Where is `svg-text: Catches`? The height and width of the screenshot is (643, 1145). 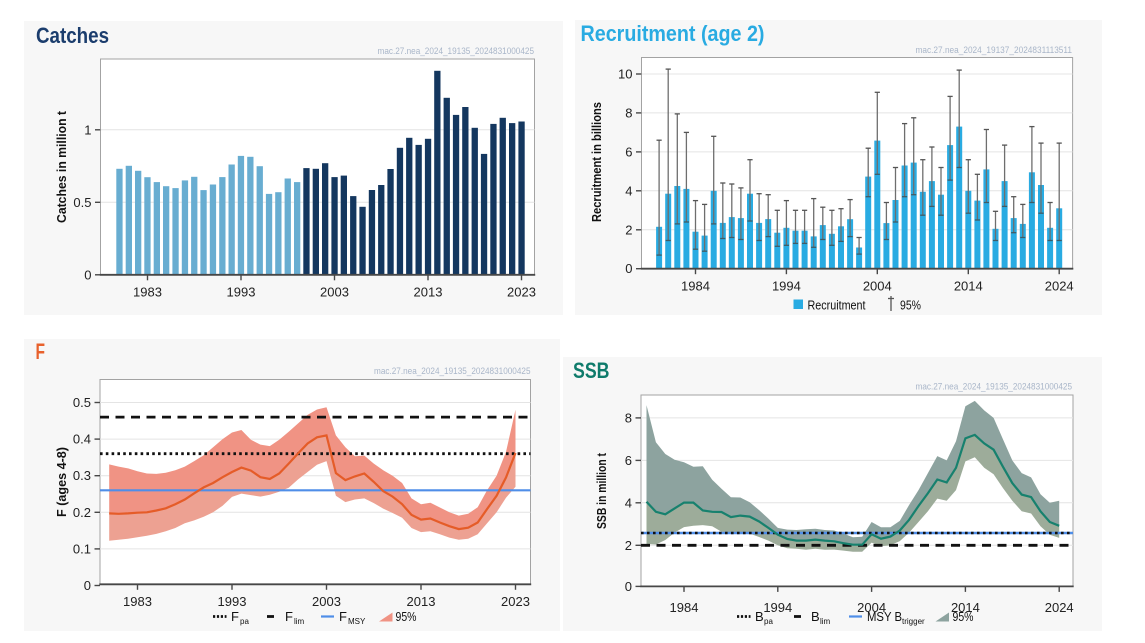
svg-text: Catches is located at coordinates (72, 35).